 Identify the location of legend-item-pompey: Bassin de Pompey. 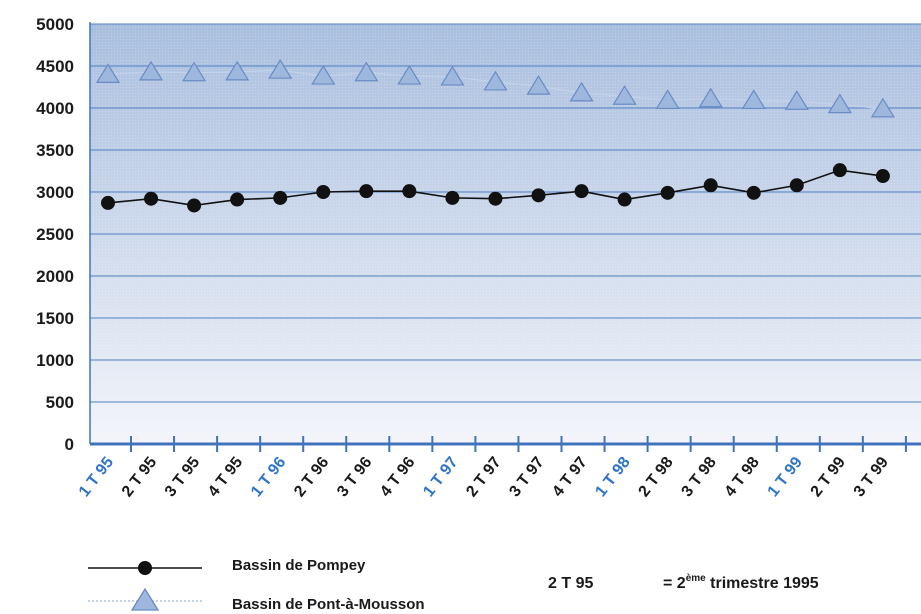
(227, 566).